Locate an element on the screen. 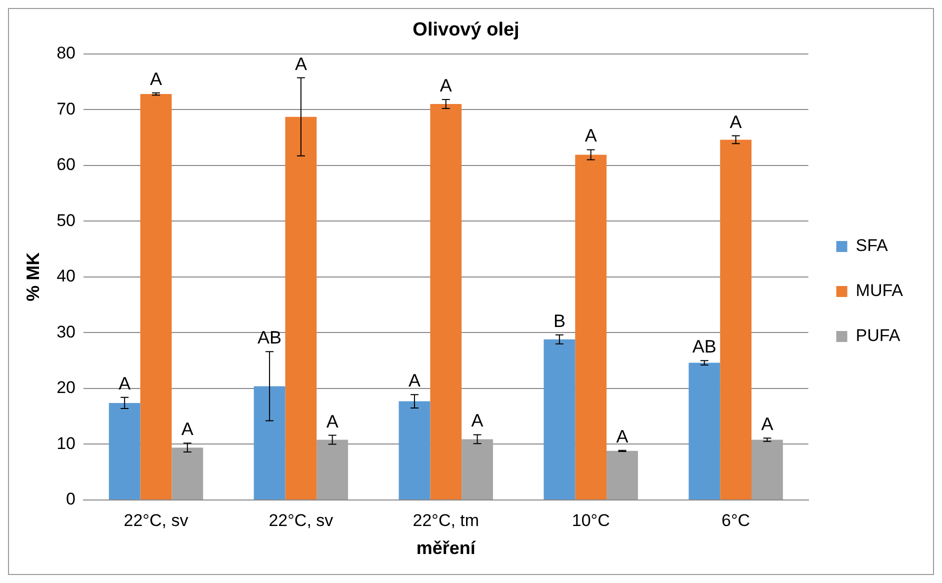 This screenshot has width=942, height=583. legend-label: PUFA is located at coordinates (878, 336).